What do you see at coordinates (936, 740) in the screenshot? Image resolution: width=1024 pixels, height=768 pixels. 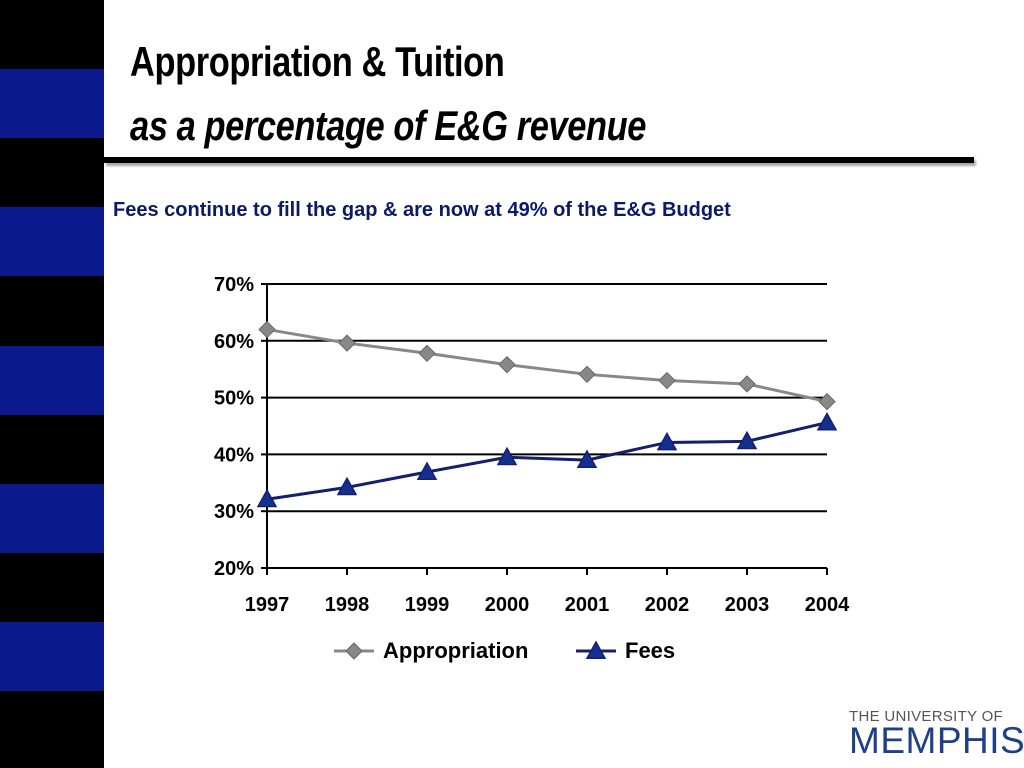 I see `logo-main-text: MEMPHIS` at bounding box center [936, 740].